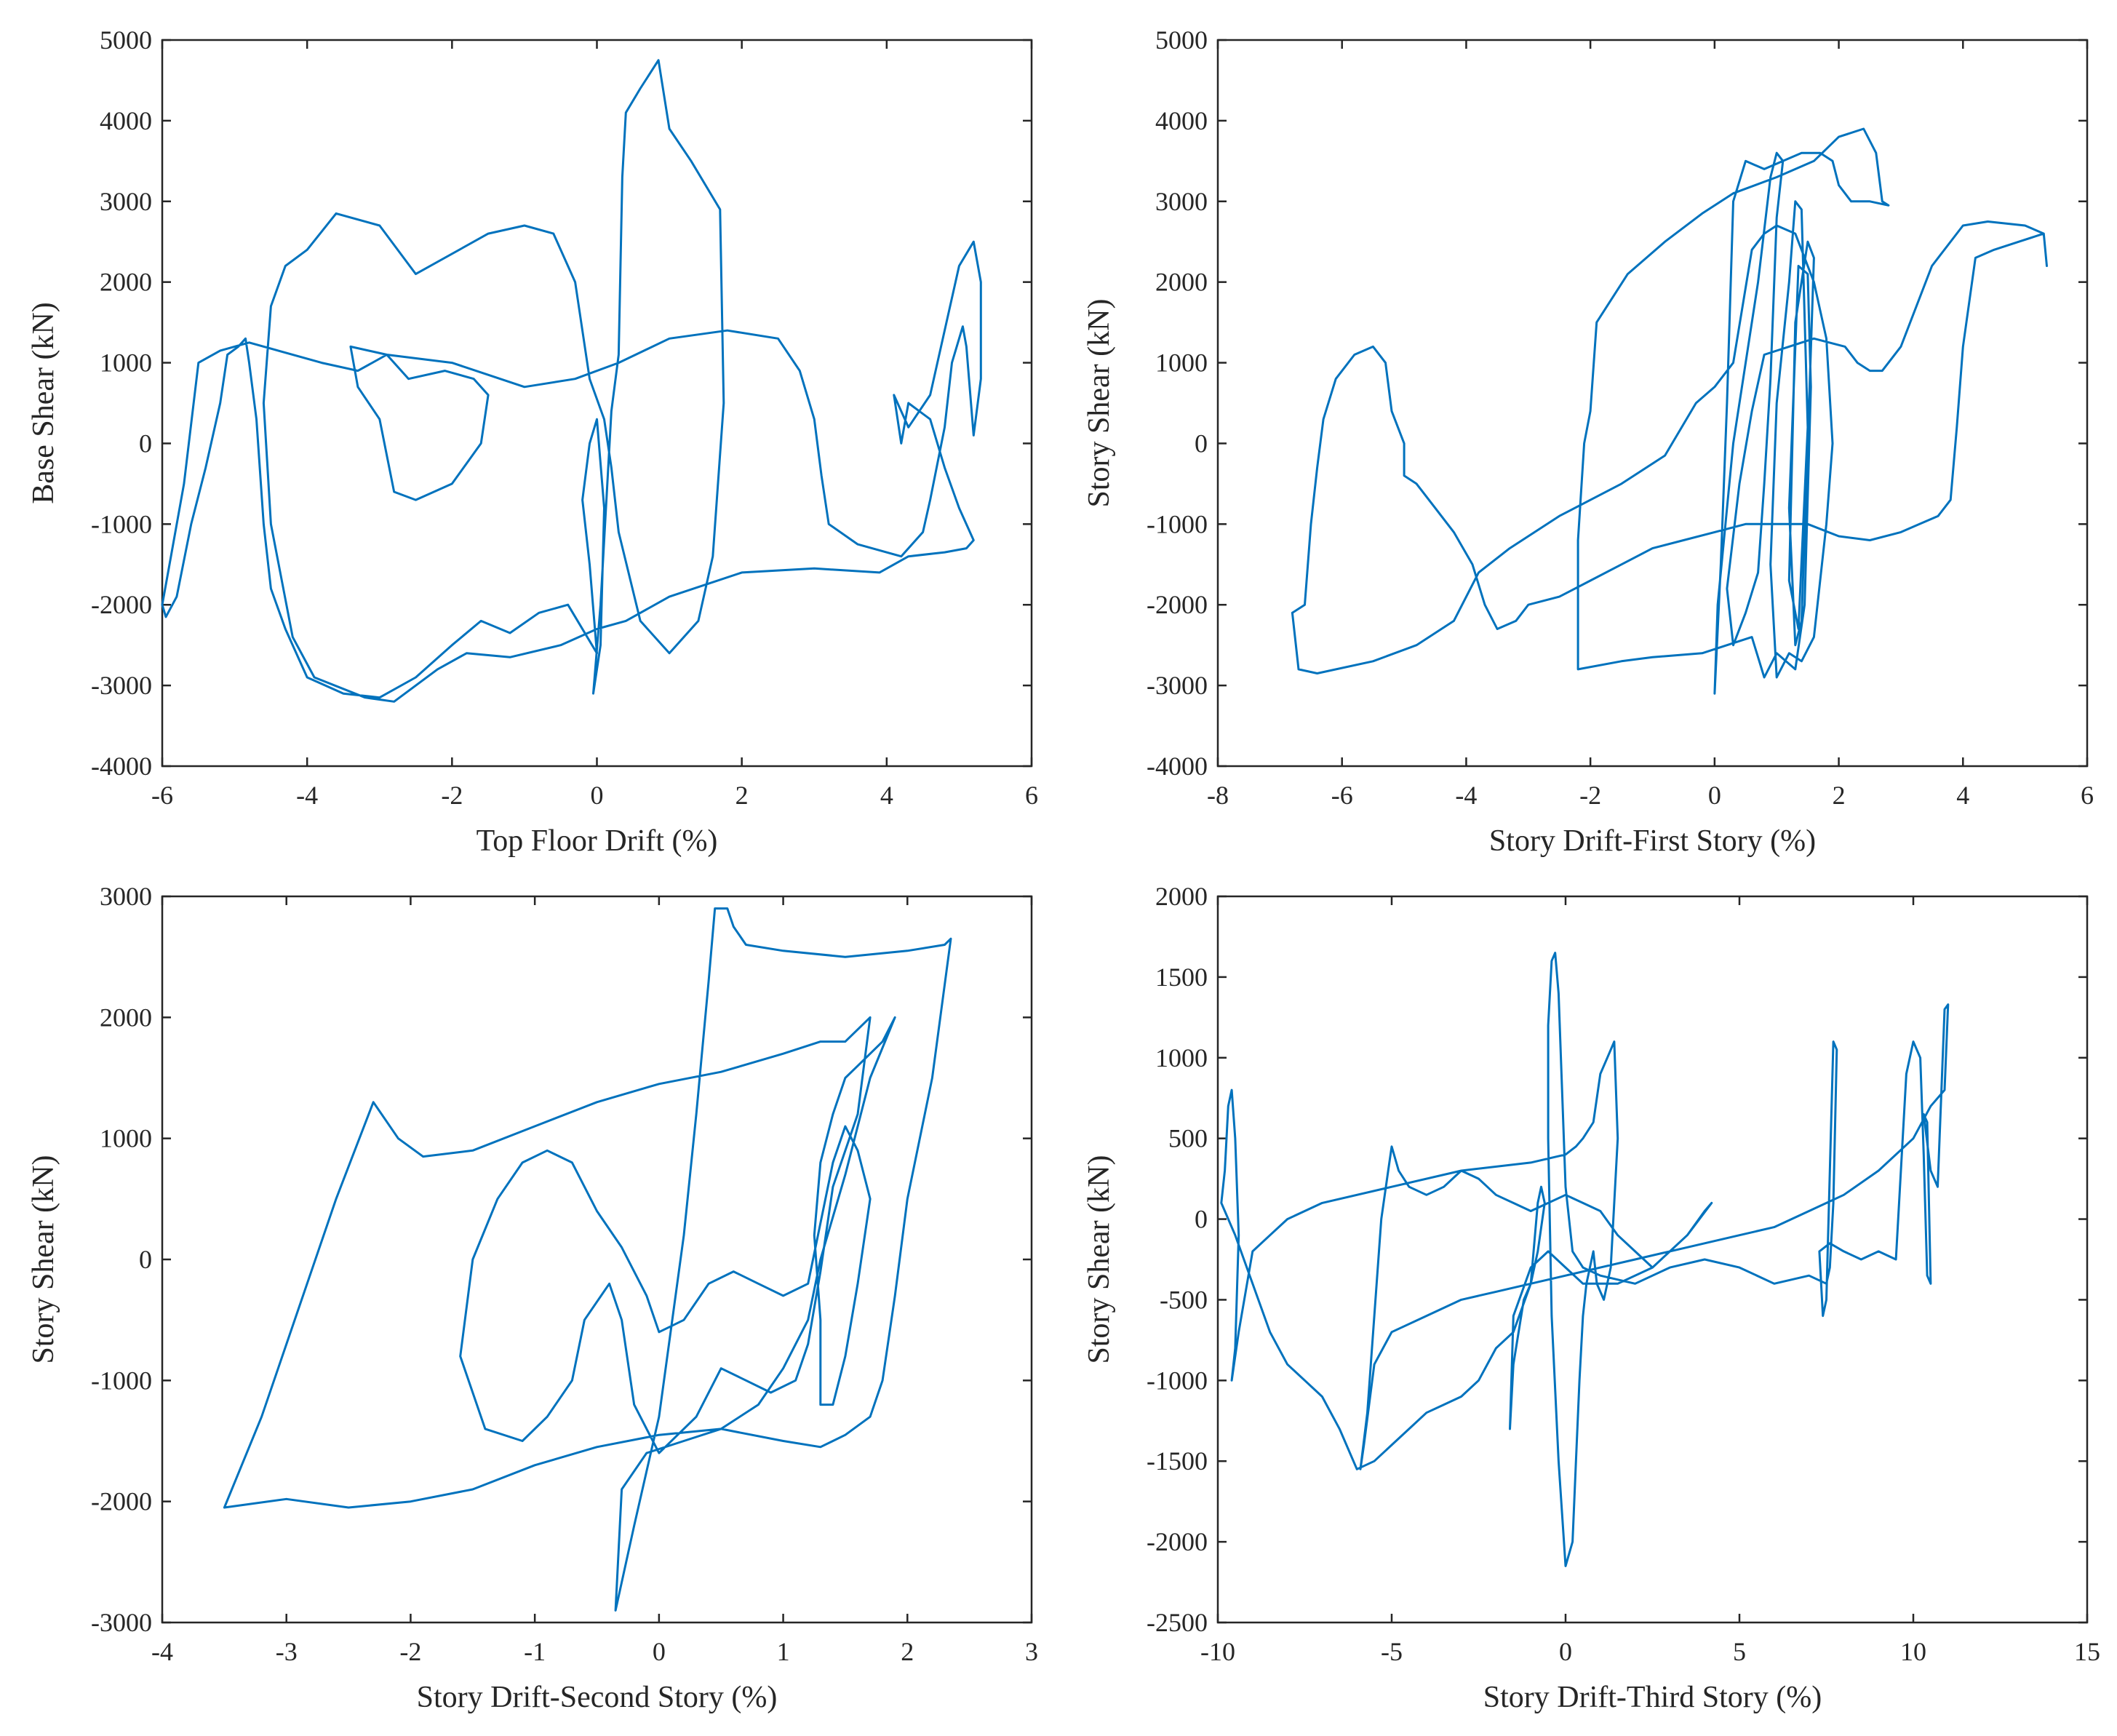 The image size is (2117, 1736). What do you see at coordinates (1392, 1652) in the screenshot?
I see `x-tick-label: -5` at bounding box center [1392, 1652].